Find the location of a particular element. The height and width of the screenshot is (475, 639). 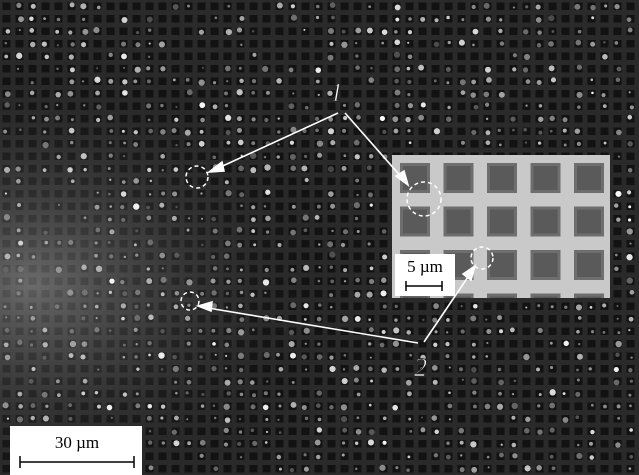

inset-scale-bar is located at coordinates (424, 286).